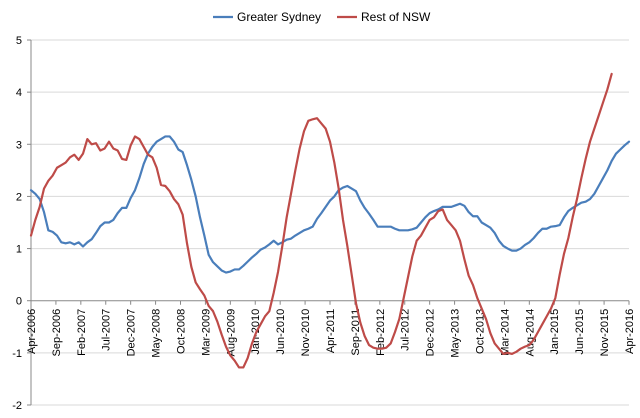 This screenshot has height=418, width=640. What do you see at coordinates (19, 197) in the screenshot?
I see `y-tick-label-4: 2` at bounding box center [19, 197].